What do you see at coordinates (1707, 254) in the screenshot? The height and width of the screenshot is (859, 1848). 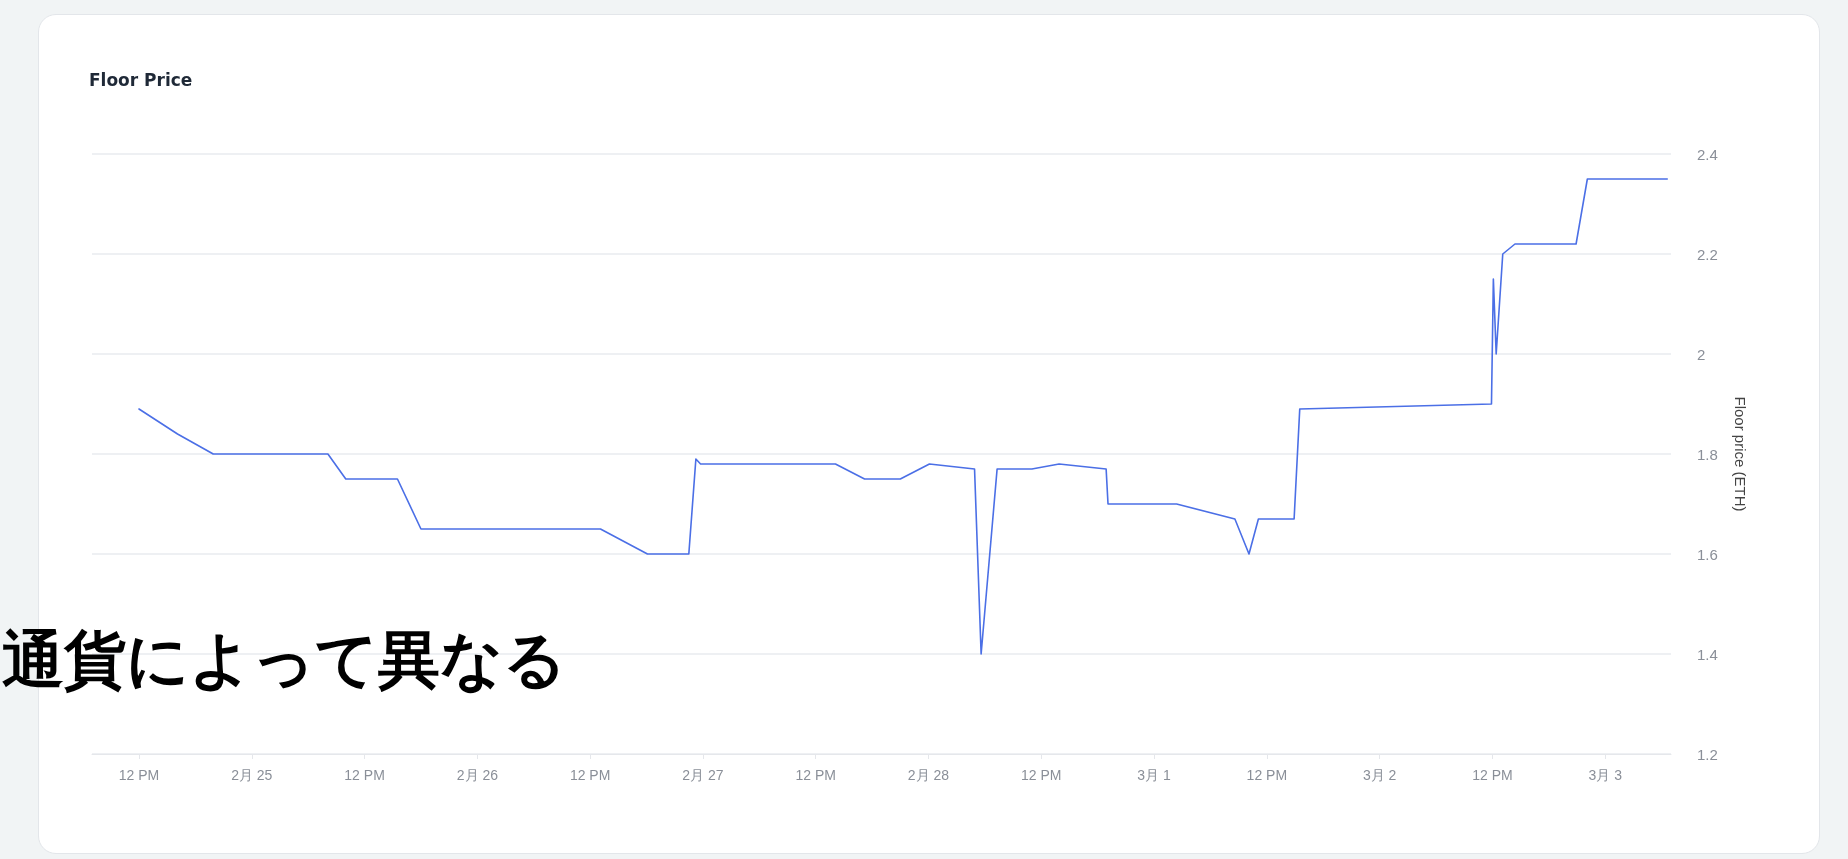 I see `y2-tick-label: 2.2` at bounding box center [1707, 254].